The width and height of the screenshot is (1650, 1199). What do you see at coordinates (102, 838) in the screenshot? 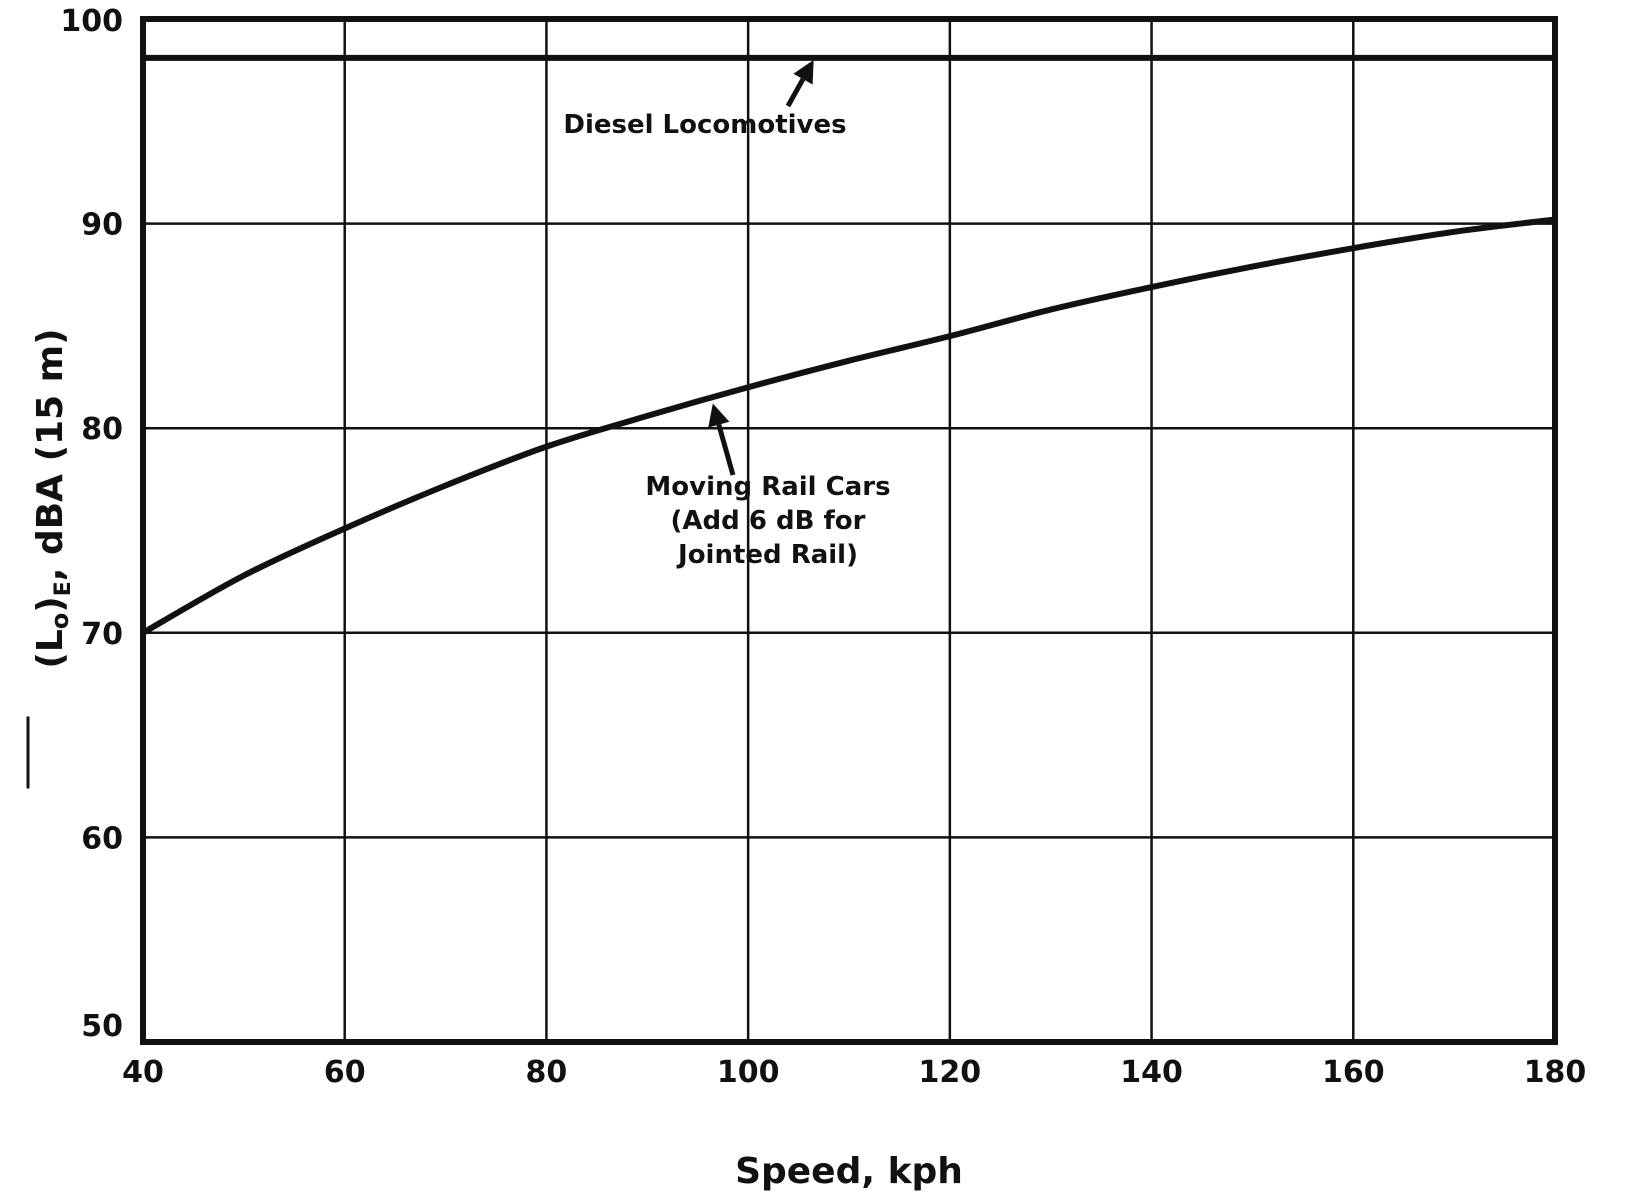
I see `y-tick-label: 60` at bounding box center [102, 838].